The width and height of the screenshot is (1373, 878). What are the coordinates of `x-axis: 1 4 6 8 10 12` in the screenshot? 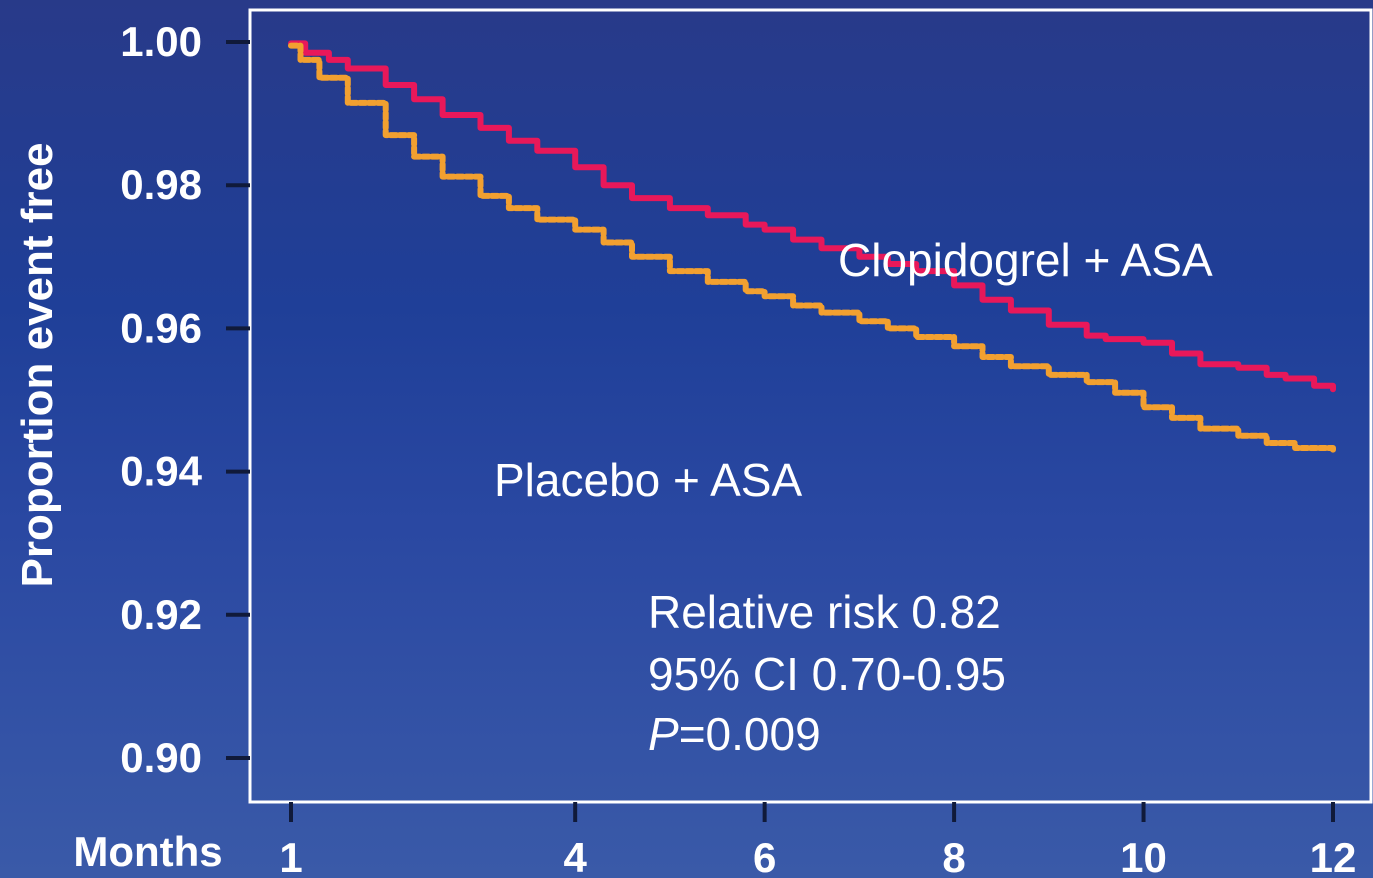 It's located at (817, 840).